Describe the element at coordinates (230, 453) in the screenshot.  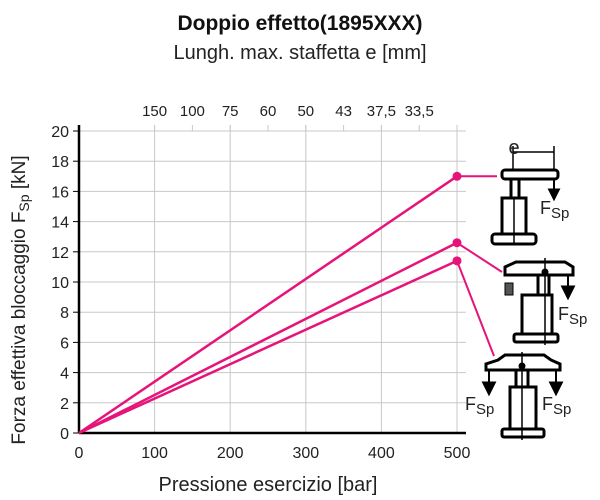
I see `x-tick-label: 200` at that location.